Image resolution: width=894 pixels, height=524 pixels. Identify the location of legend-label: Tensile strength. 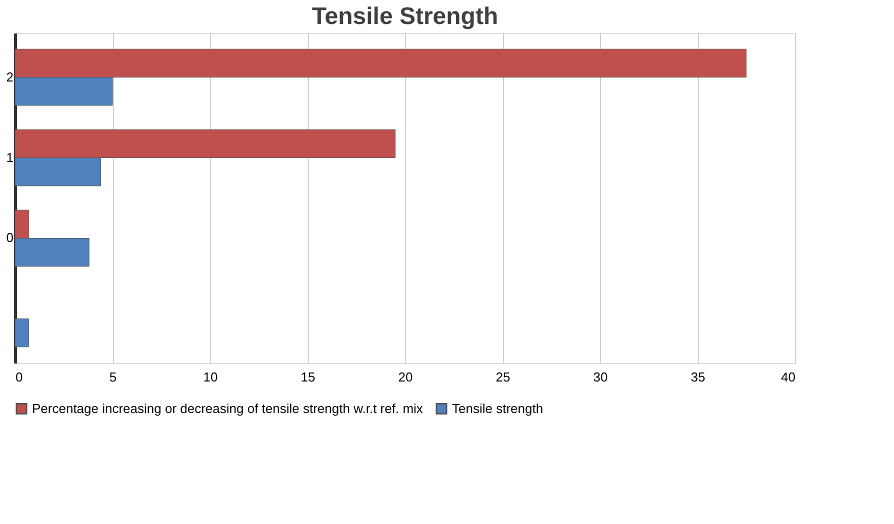
(498, 408).